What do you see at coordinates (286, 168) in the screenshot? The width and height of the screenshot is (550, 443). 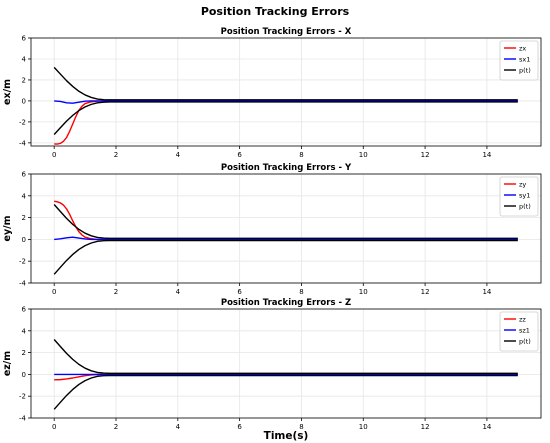 I see `chart-title: Position Tracking Errors - Y` at bounding box center [286, 168].